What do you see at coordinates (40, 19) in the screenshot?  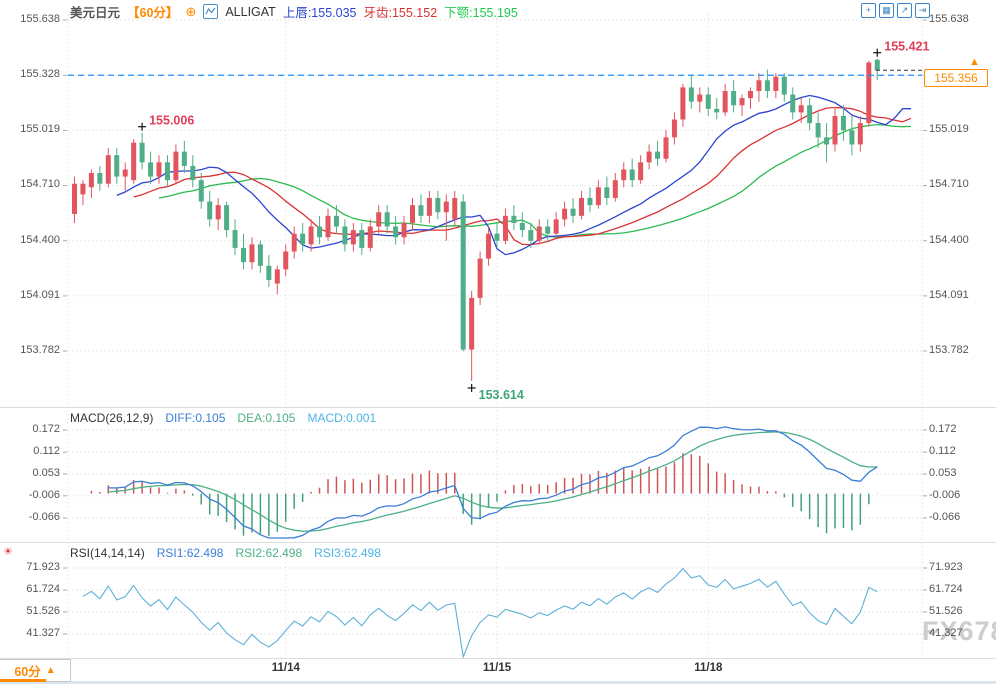 I see `price-tick-left: 155.638` at bounding box center [40, 19].